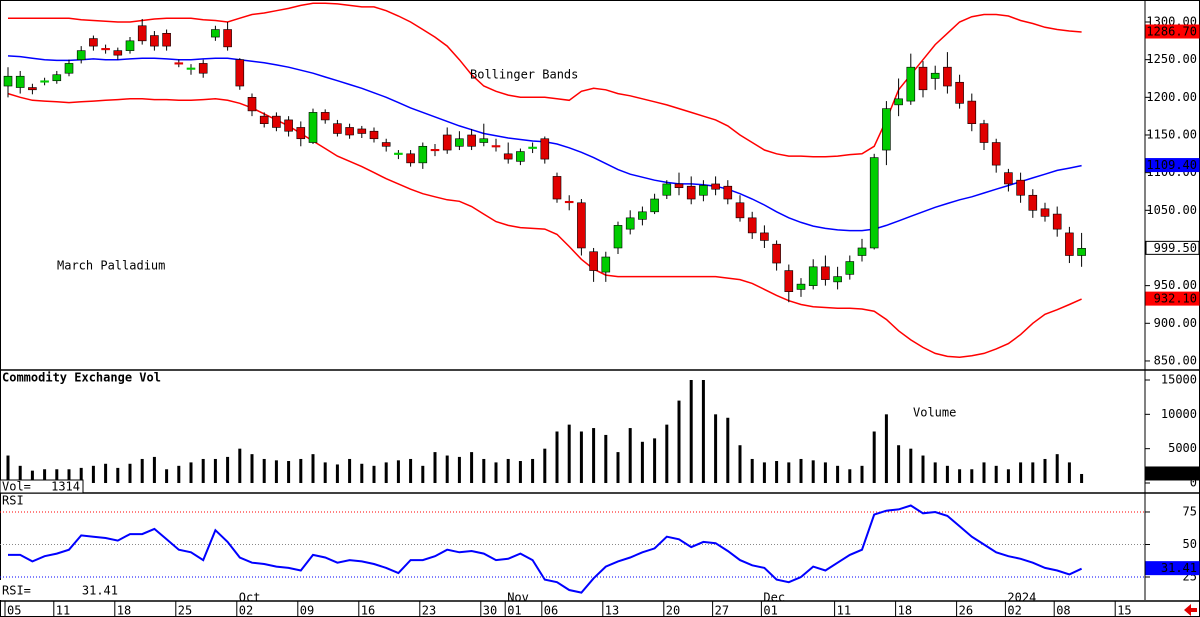 The image size is (1200, 617). Describe the element at coordinates (429, 610) in the screenshot. I see `x-tick-label: 23` at that location.